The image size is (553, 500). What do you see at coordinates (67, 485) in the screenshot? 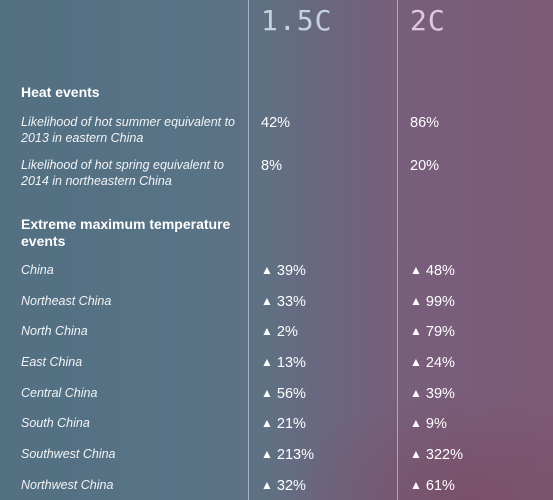
I see `row-label: Northwest China` at bounding box center [67, 485].